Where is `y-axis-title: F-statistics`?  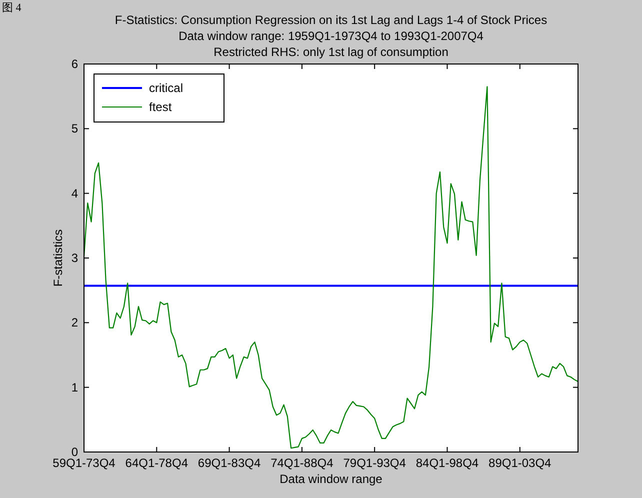
y-axis-title: F-statistics is located at coordinates (58, 258).